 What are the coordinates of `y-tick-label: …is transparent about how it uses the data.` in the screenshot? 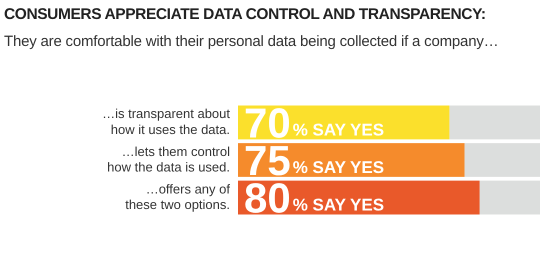 It's located at (166, 121).